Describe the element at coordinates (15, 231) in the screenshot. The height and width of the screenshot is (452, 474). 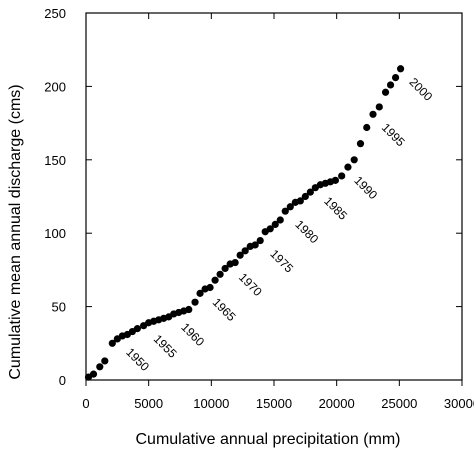
I see `y-axis-title: Cumulative mean annual discharge (cms)` at that location.